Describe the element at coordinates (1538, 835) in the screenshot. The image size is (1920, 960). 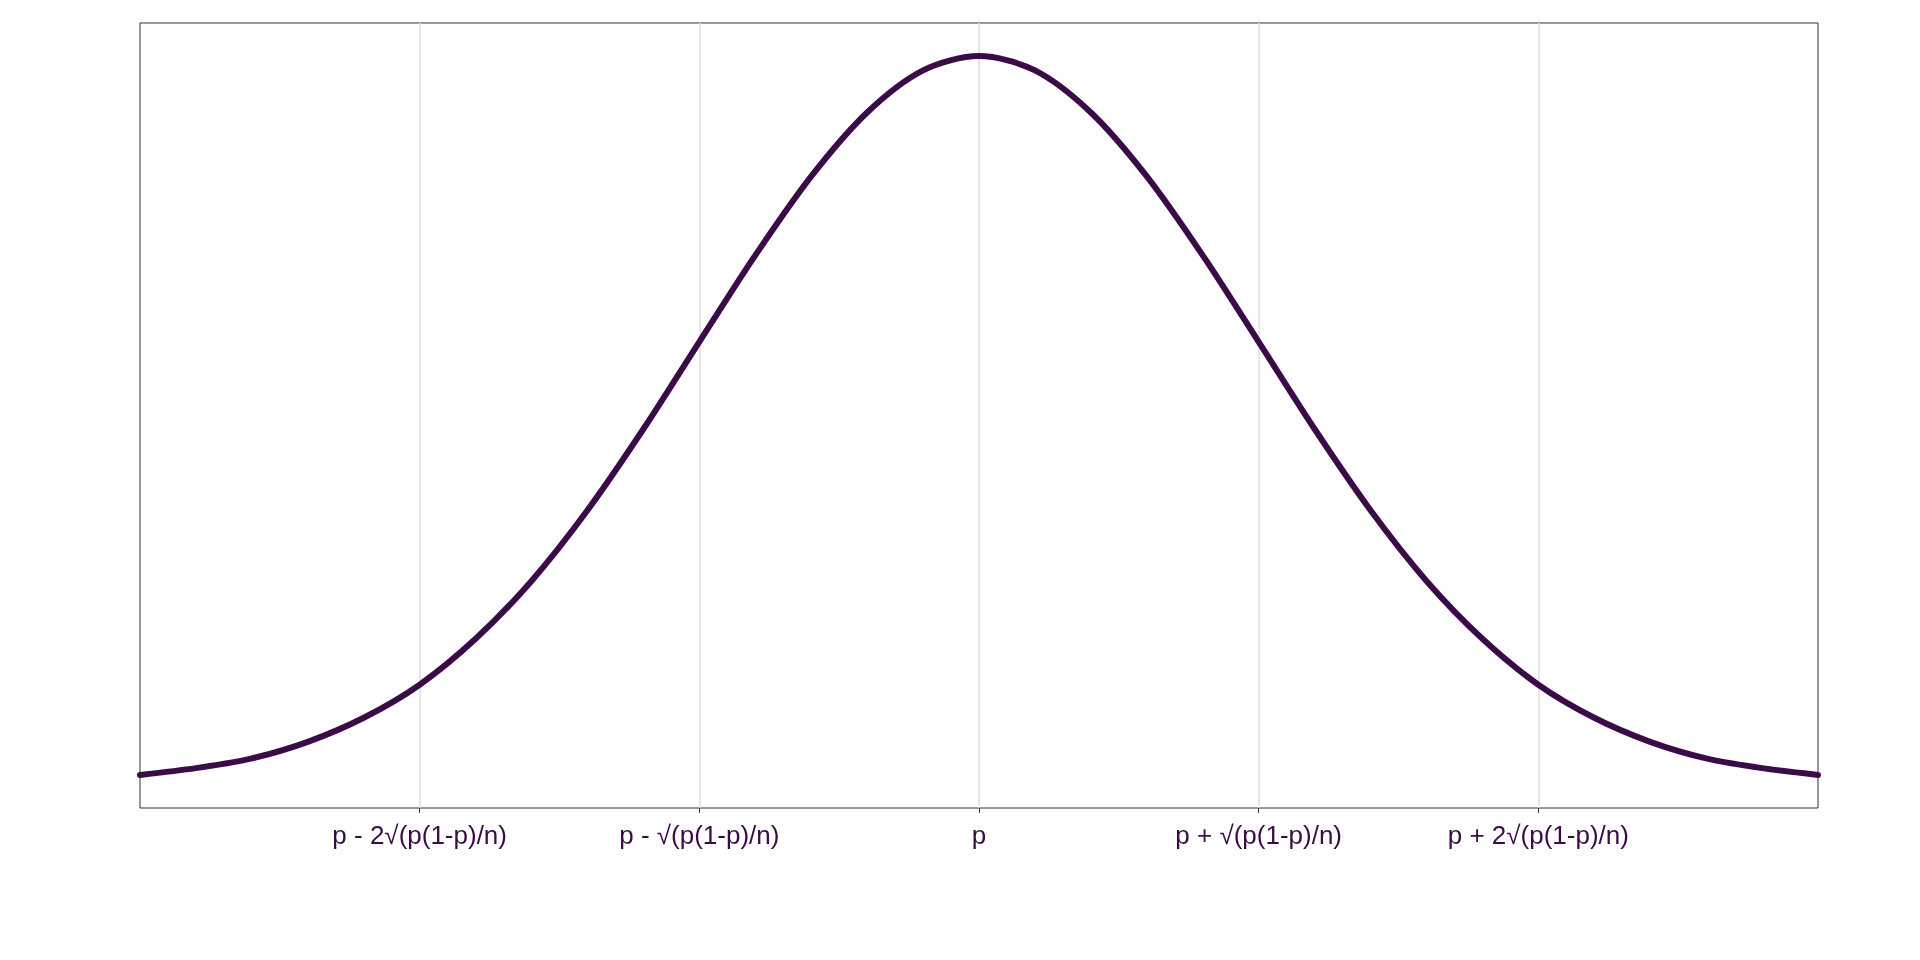
I see `x-tick-label: p + 2√(p(1-p)/n)` at that location.